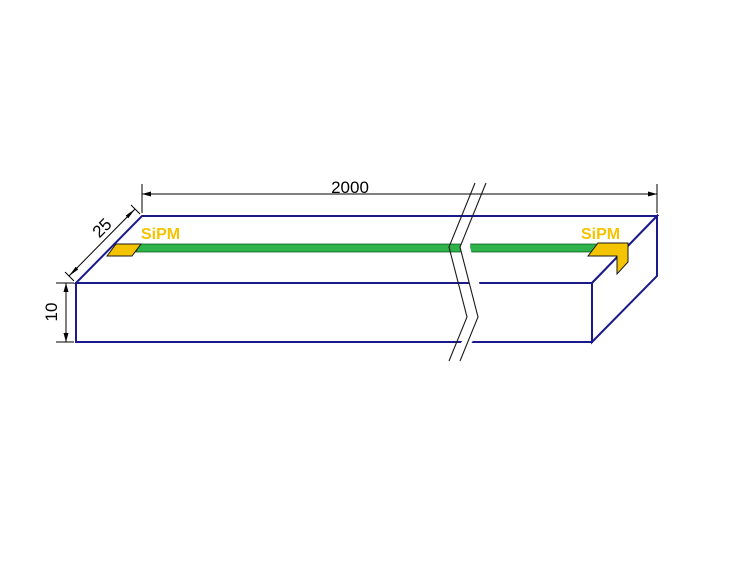  Describe the element at coordinates (102, 243) in the screenshot. I see `width-dimension` at that location.